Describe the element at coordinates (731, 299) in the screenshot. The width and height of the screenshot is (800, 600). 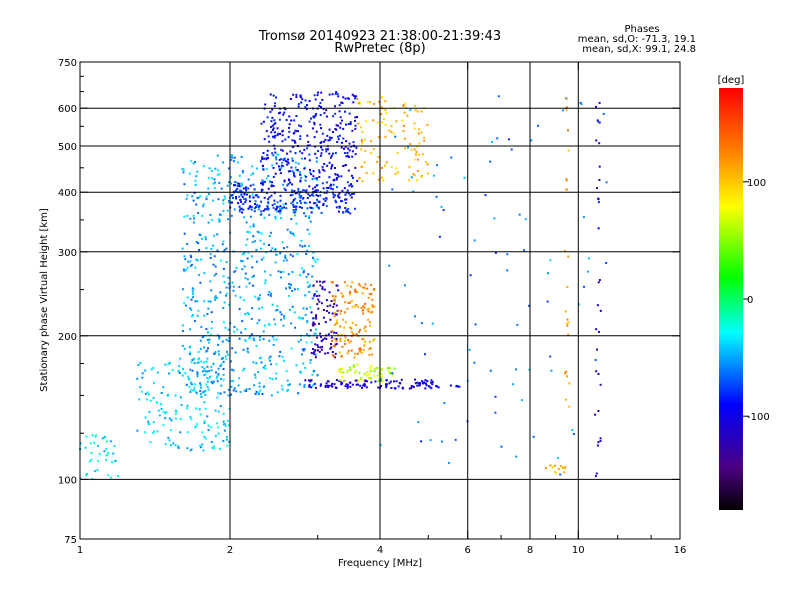
I see `colorbar` at that location.